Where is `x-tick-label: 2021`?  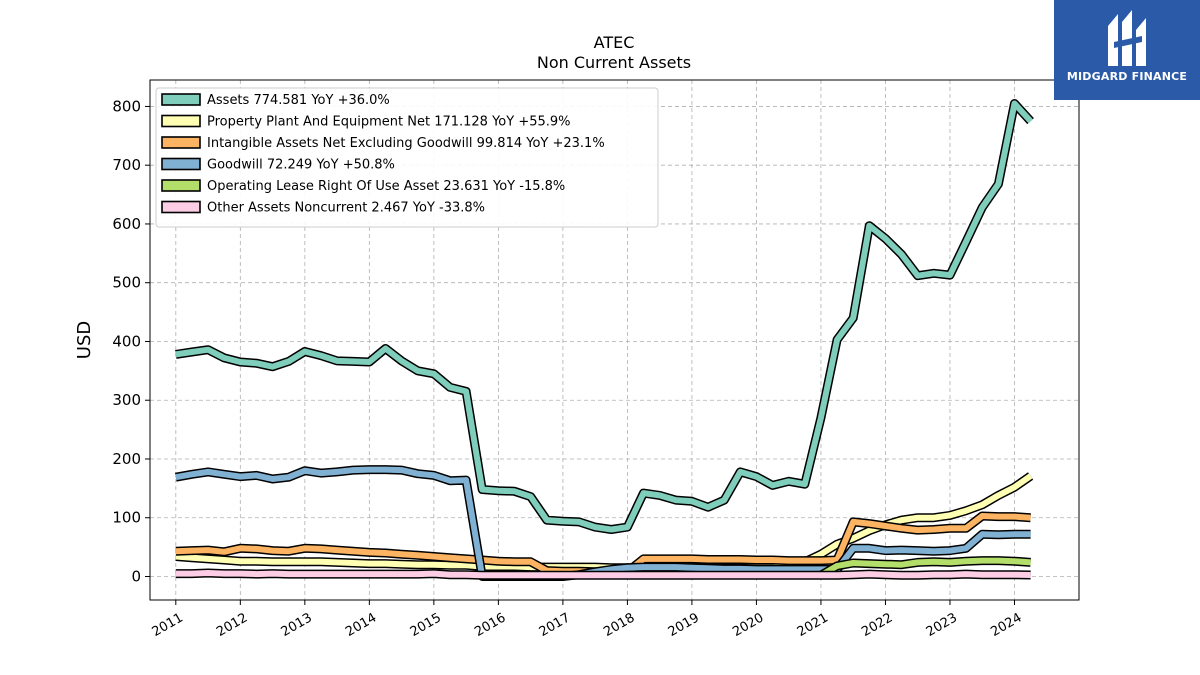
x-tick-label: 2021 is located at coordinates (813, 625).